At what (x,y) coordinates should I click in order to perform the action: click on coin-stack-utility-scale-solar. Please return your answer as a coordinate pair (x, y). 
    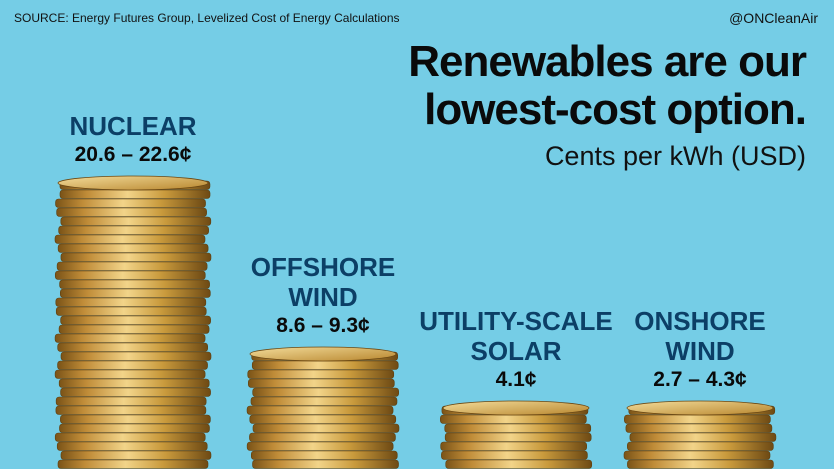
    Looking at the image, I should click on (516, 434).